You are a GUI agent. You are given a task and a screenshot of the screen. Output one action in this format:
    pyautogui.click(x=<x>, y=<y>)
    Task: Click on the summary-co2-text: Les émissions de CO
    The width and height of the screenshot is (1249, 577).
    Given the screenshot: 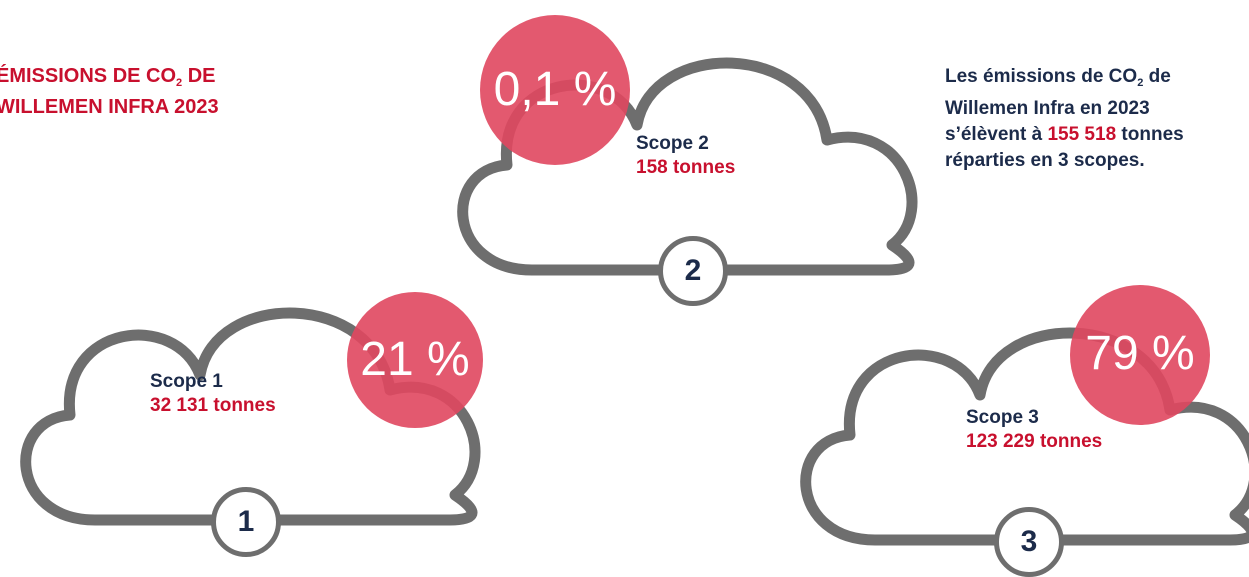 What is the action you would take?
    pyautogui.click(x=1041, y=76)
    